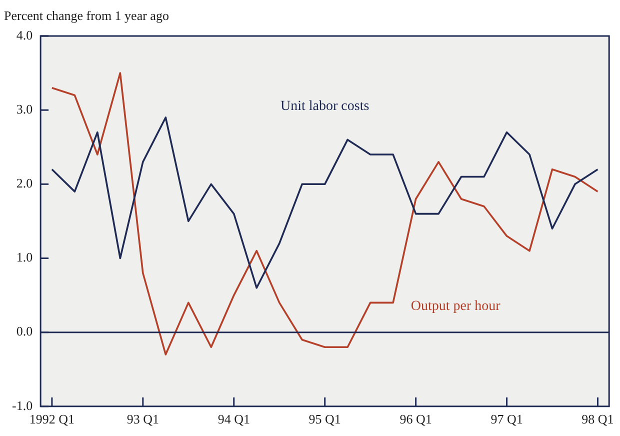 This screenshot has width=620, height=436. I want to click on y-tick-label: -1.0, so click(22, 405).